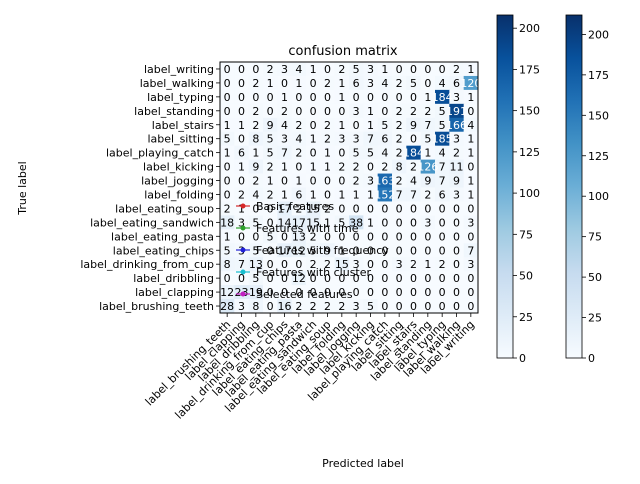  Describe the element at coordinates (598, 115) in the screenshot. I see `colorbar-tick-label: 150` at that location.